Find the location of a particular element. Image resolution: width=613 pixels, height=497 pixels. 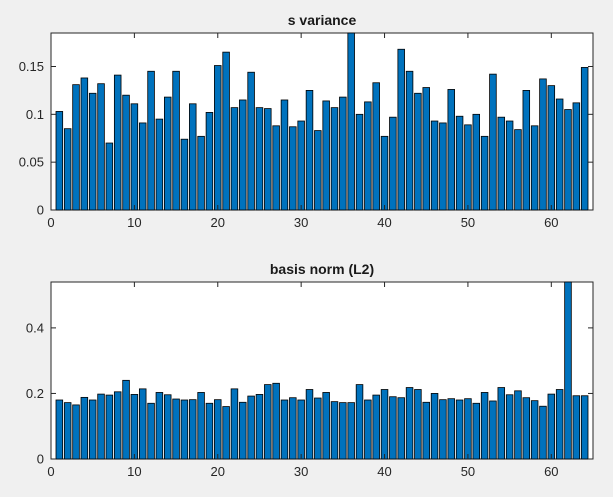

x-tick-label: 20 is located at coordinates (218, 222).